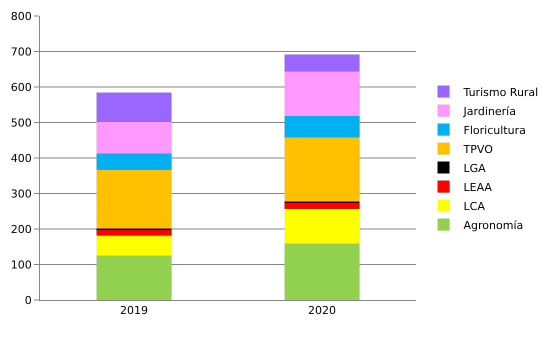 Image resolution: width=555 pixels, height=340 pixels. I want to click on y-tick-label: 700, so click(21, 51).